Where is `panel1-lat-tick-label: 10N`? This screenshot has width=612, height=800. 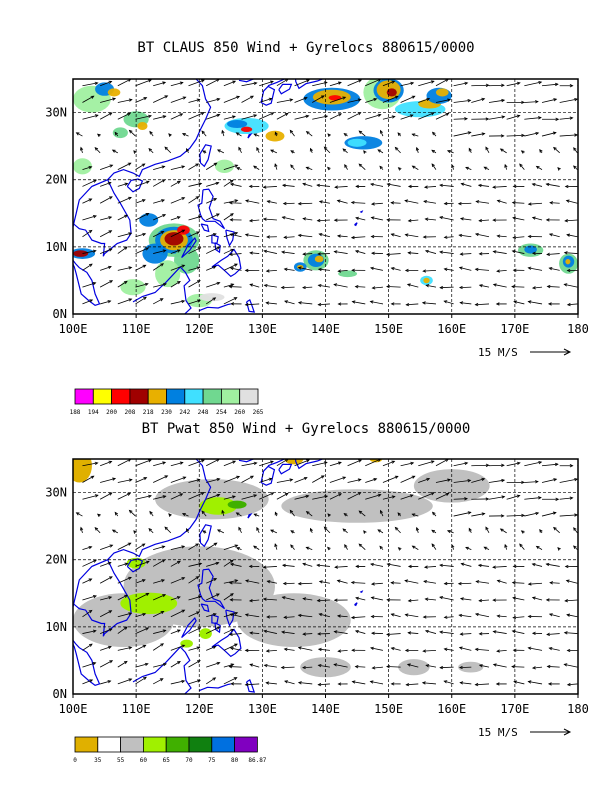 panel1-lat-tick-label: 10N is located at coordinates (56, 247).